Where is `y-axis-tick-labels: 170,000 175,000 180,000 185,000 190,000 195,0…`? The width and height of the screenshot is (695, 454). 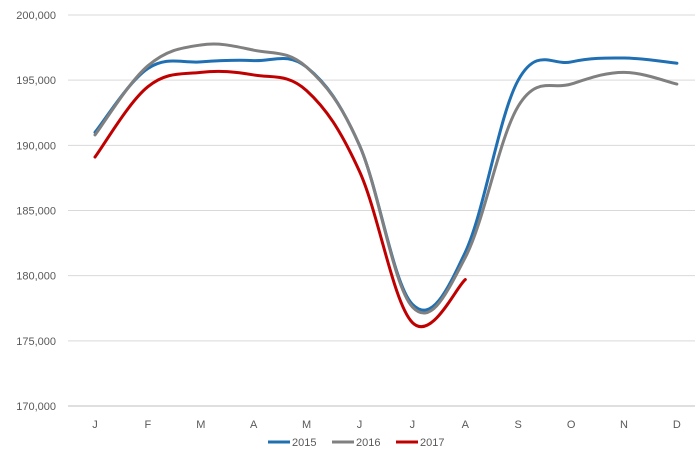 y-axis-tick-labels: 170,000 175,000 180,000 185,000 190,000 195,0… is located at coordinates (36, 211).